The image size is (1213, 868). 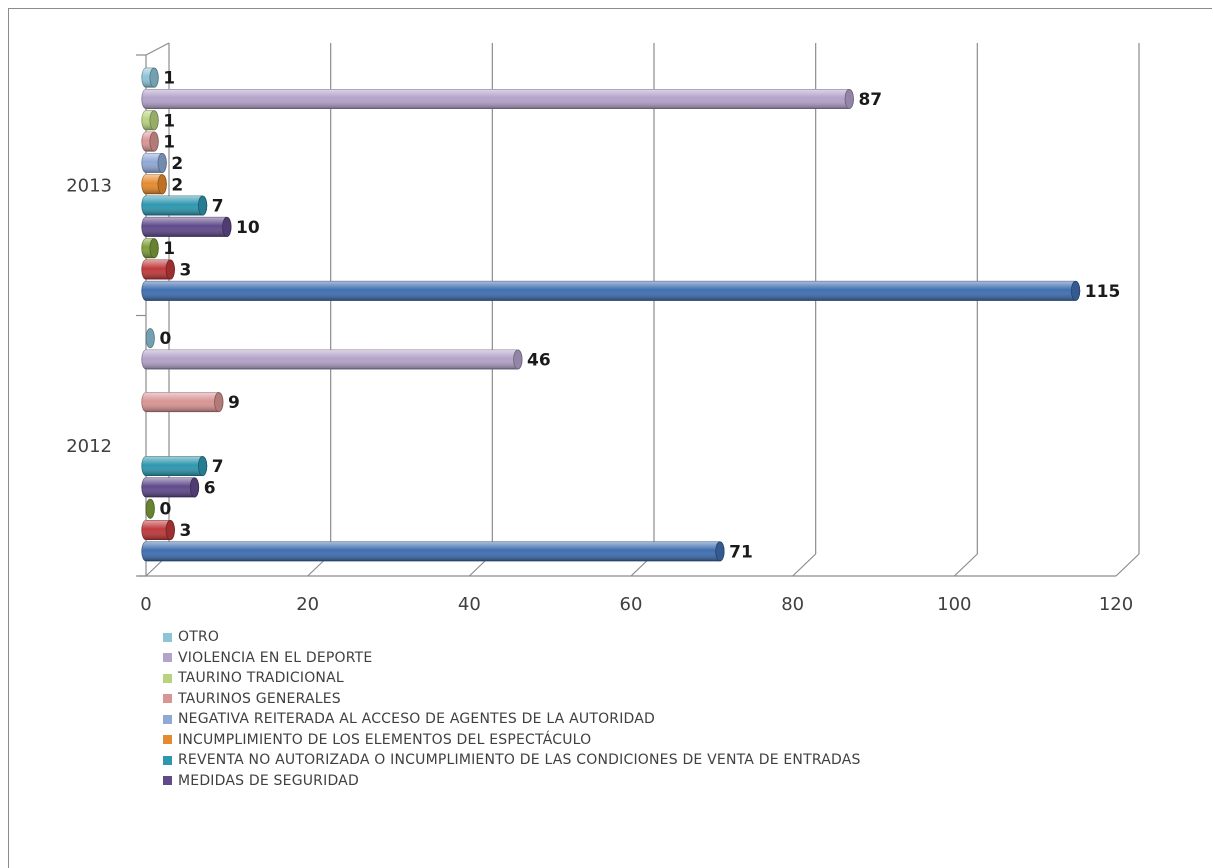 What do you see at coordinates (870, 100) in the screenshot?
I see `data-label: 87` at bounding box center [870, 100].